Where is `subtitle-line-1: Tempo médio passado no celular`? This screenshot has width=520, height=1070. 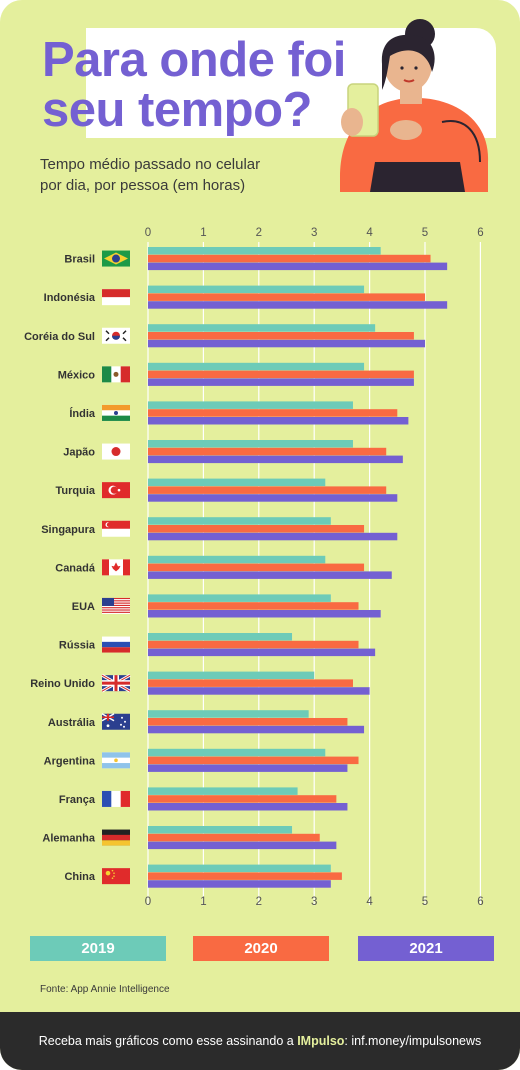
subtitle-line-1: Tempo médio passado no celular is located at coordinates (150, 164).